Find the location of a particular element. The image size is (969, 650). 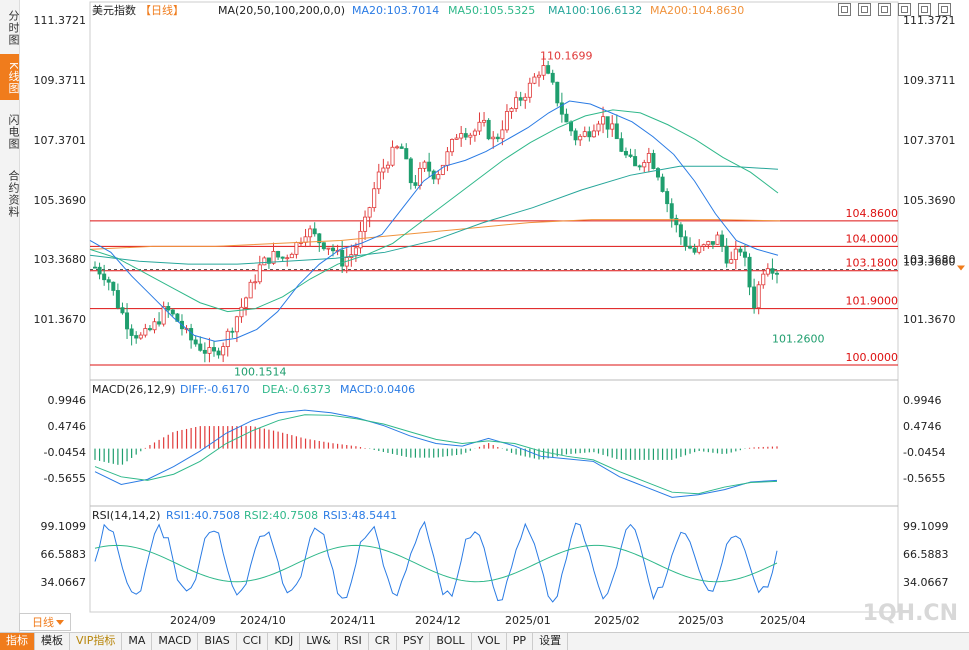

toolbar-item-8: LW& is located at coordinates (319, 641).